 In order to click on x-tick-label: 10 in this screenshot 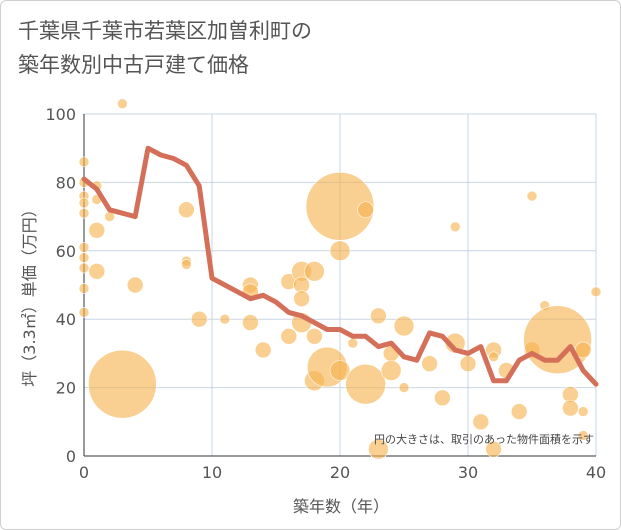, I will do `click(212, 472)`.